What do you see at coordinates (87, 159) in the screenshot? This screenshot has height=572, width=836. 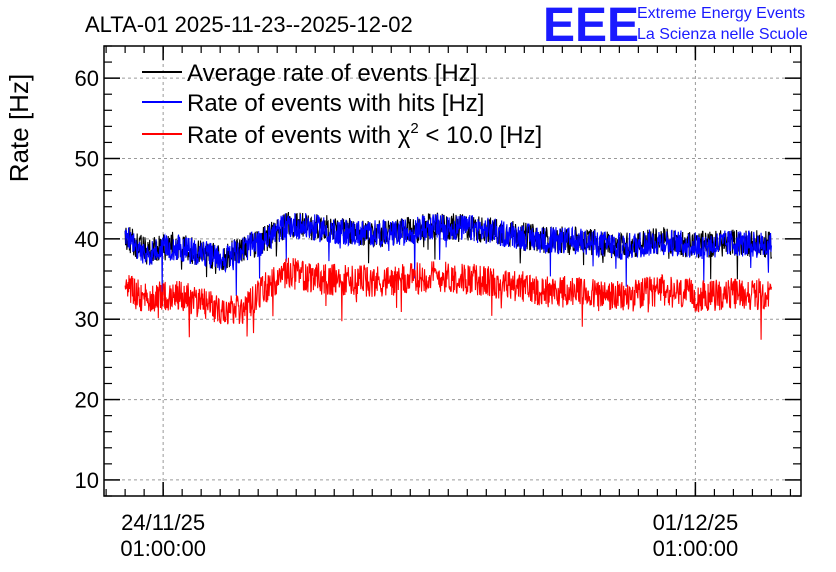 I see `y-tick-label: 50` at bounding box center [87, 159].